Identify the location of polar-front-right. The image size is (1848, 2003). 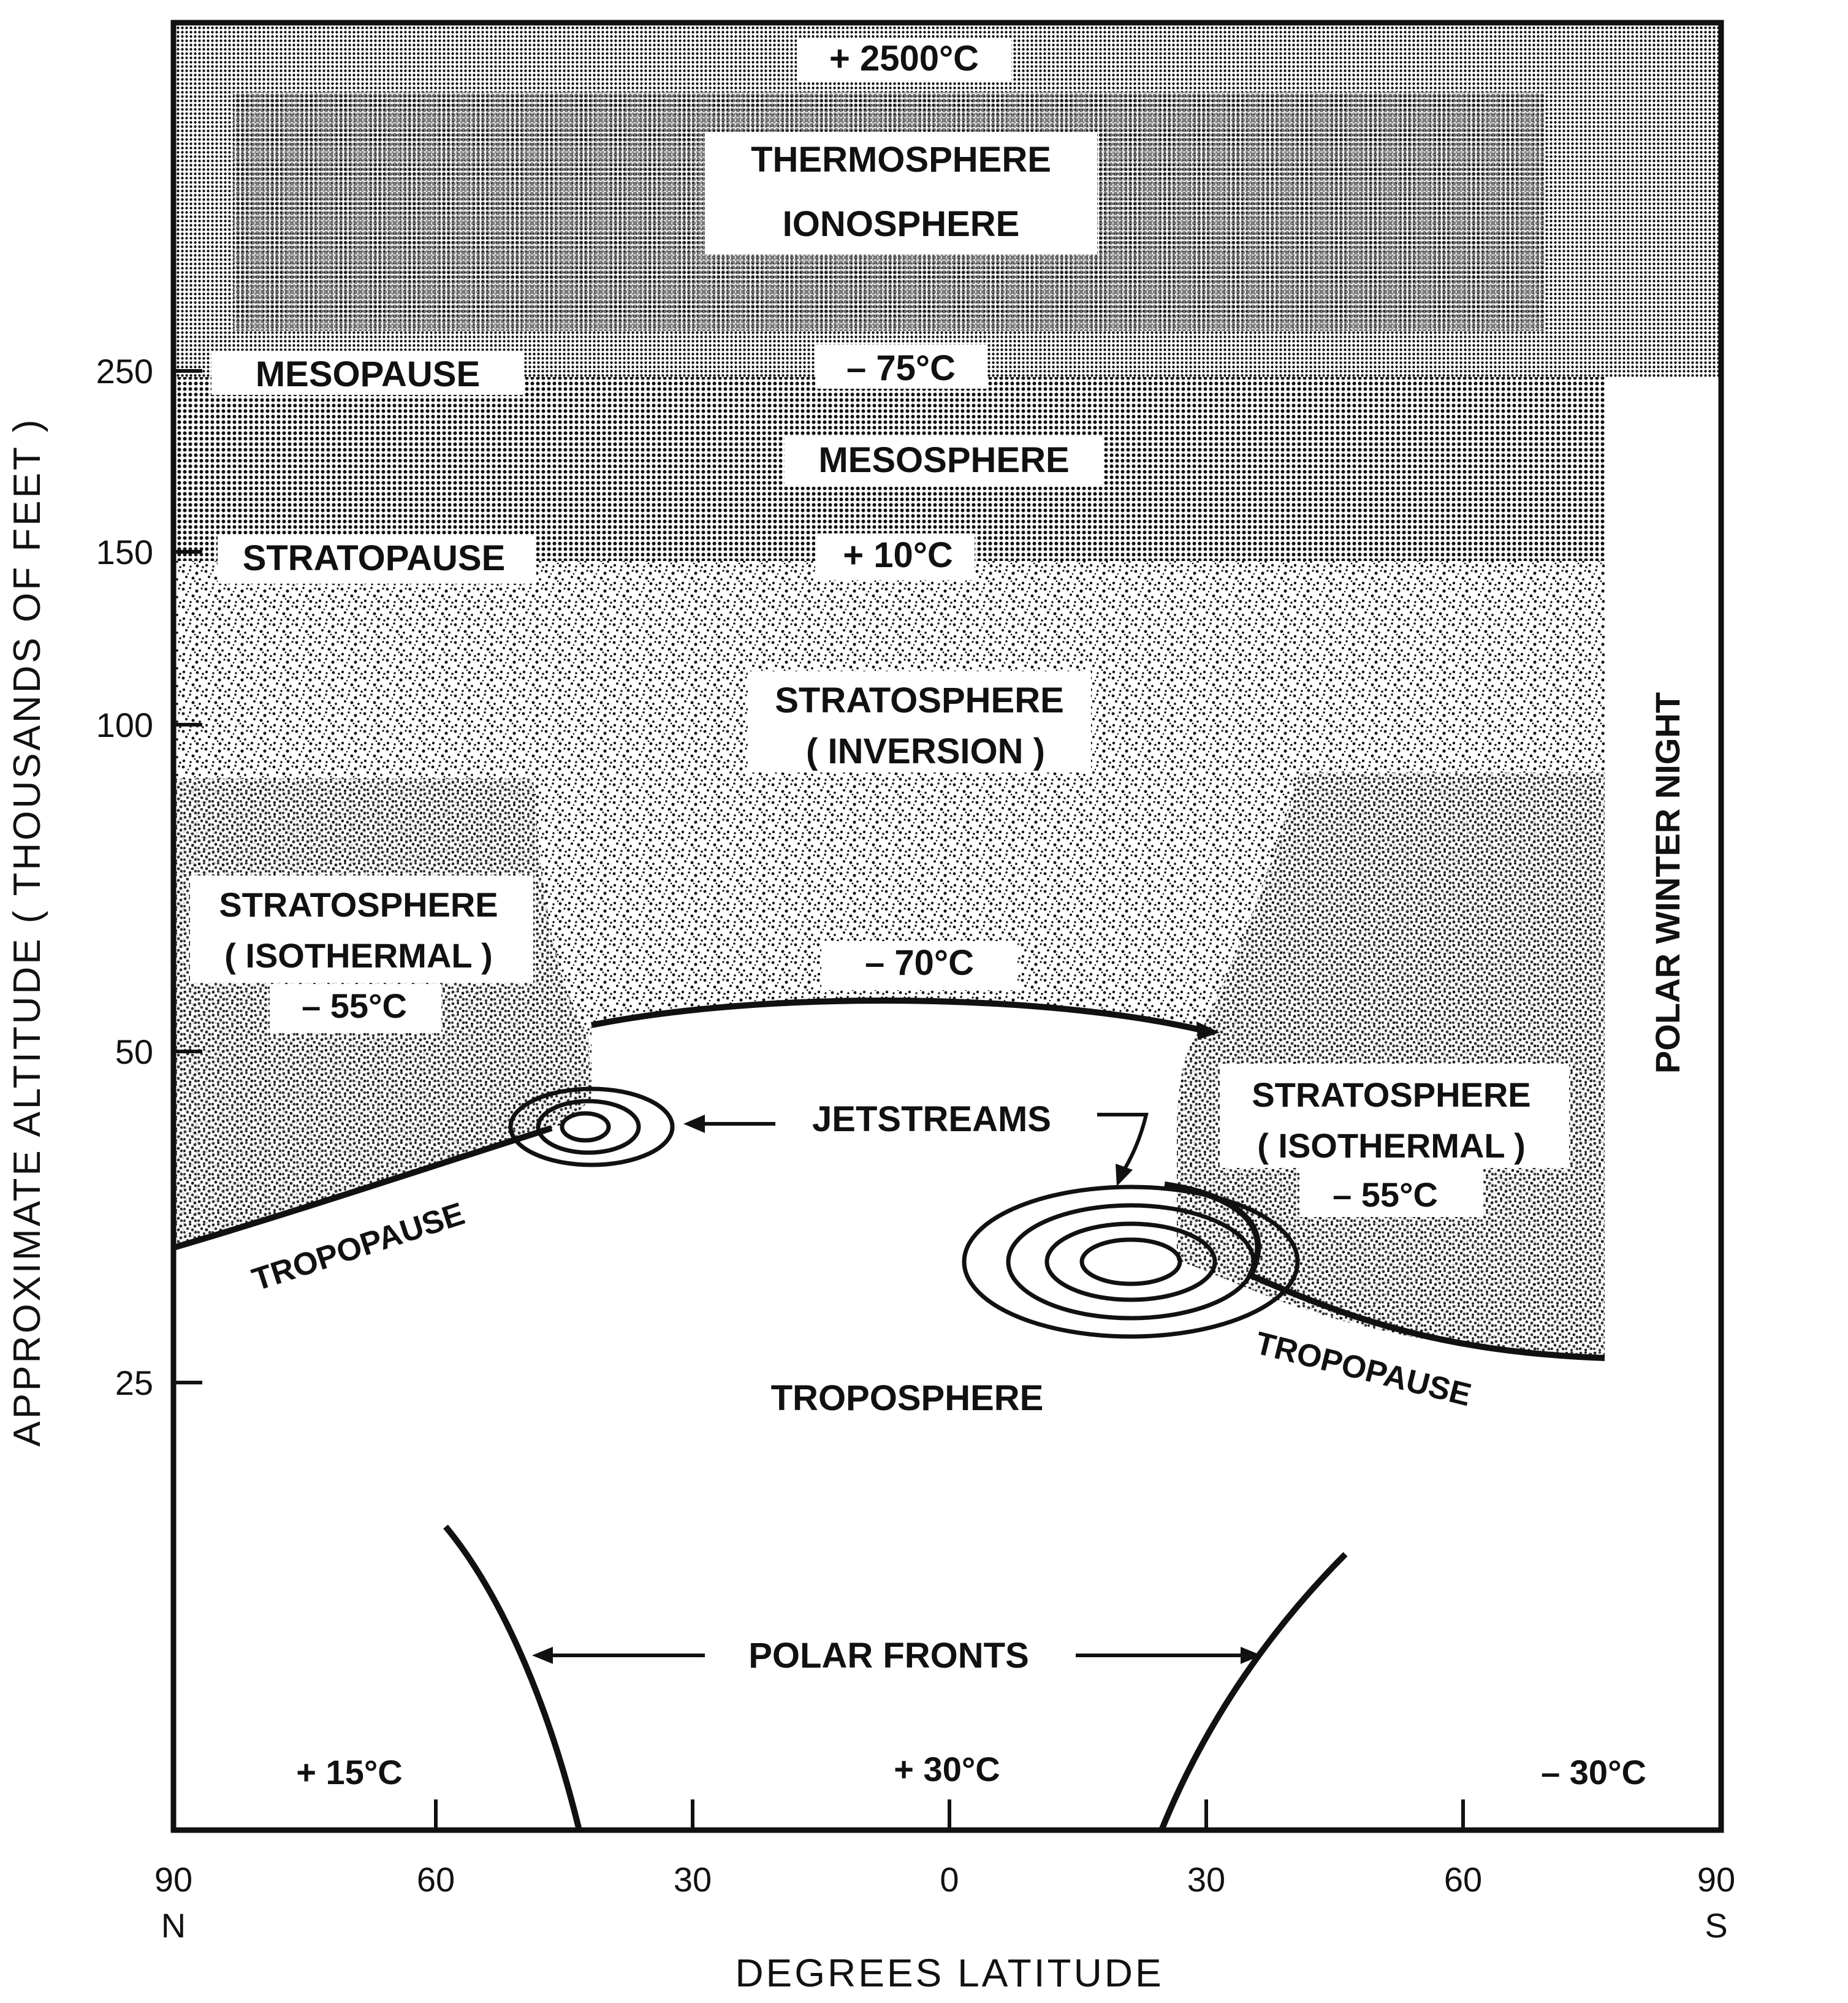
(1253, 1691).